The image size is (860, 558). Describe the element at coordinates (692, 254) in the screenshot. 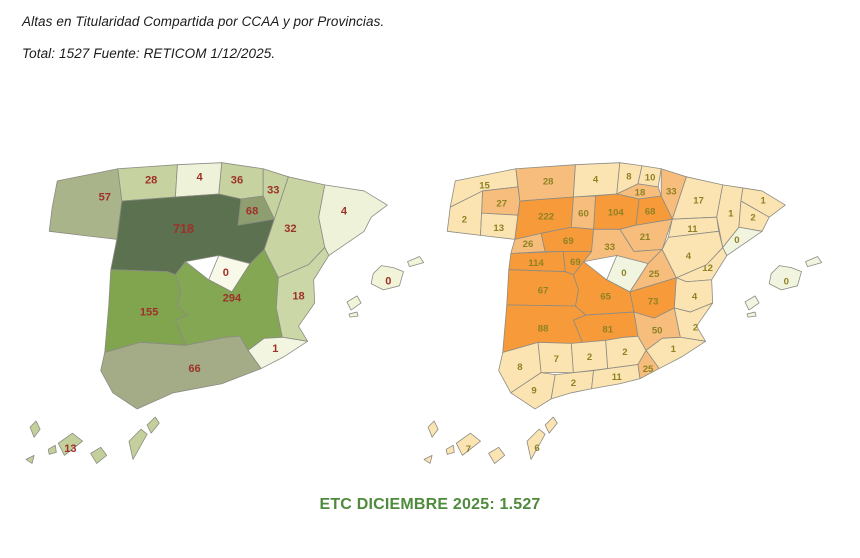

I see `region-teruel: 4` at that location.